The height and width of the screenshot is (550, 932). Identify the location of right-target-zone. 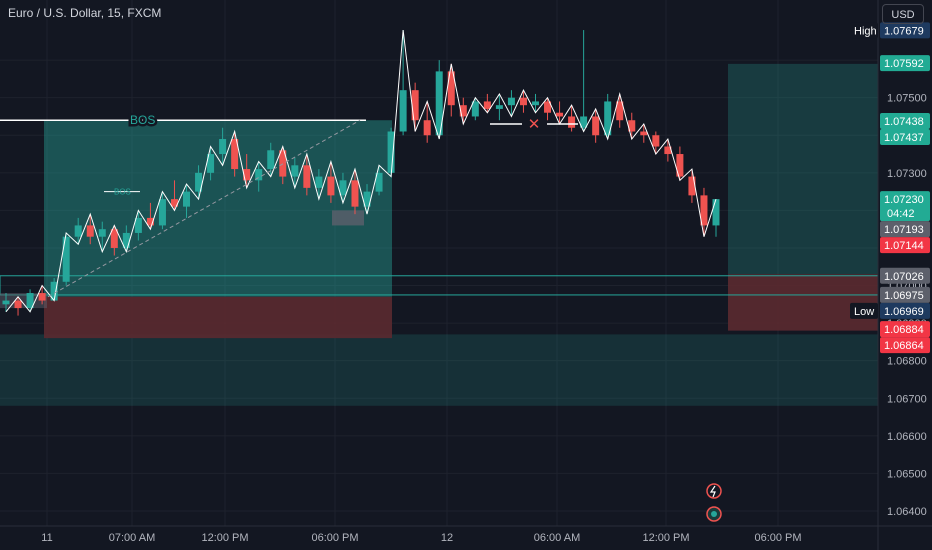
(803, 169).